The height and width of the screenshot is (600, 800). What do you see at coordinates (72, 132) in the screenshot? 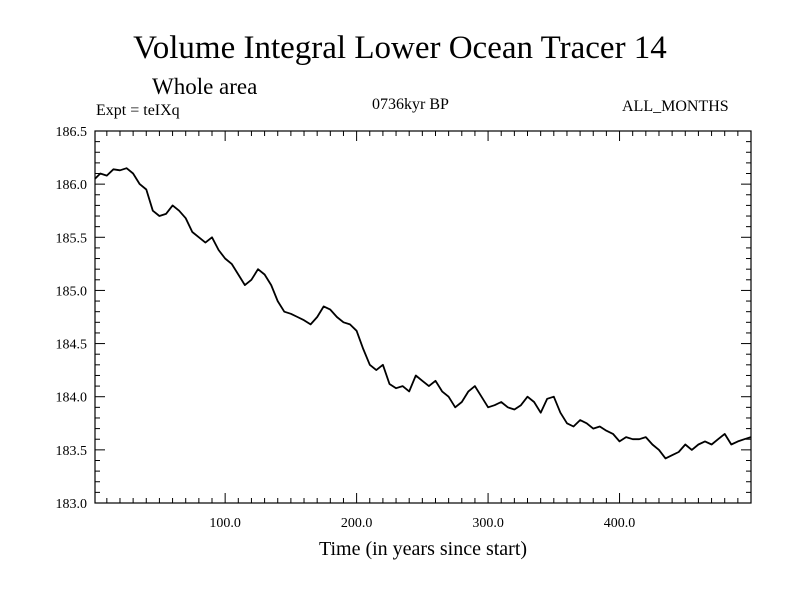
I see `y-tick-label: 186.5` at bounding box center [72, 132].